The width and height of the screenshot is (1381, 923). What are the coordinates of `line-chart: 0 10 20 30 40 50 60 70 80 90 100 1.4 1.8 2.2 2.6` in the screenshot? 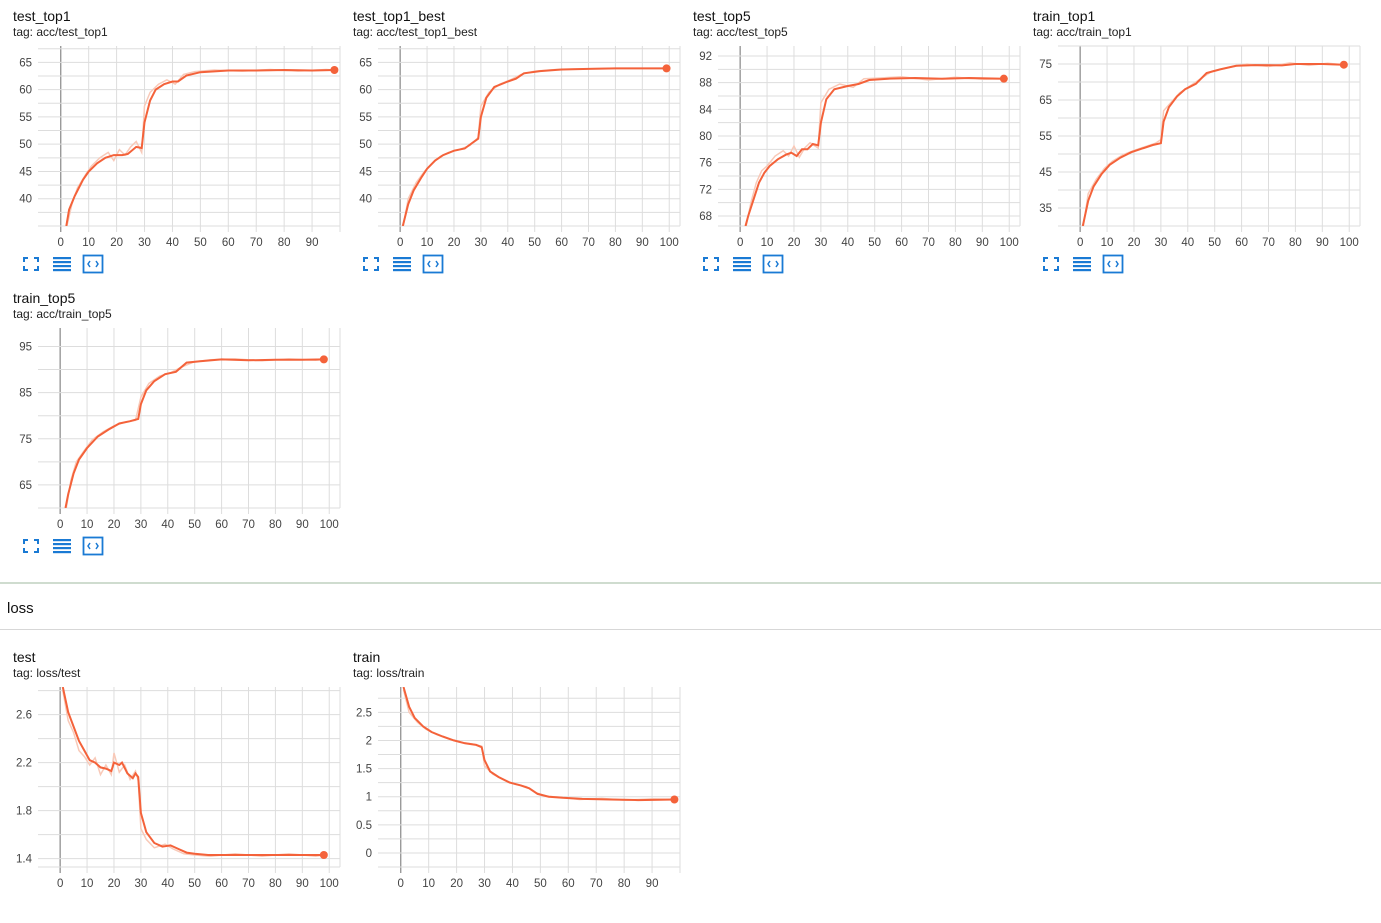 It's located at (172, 787).